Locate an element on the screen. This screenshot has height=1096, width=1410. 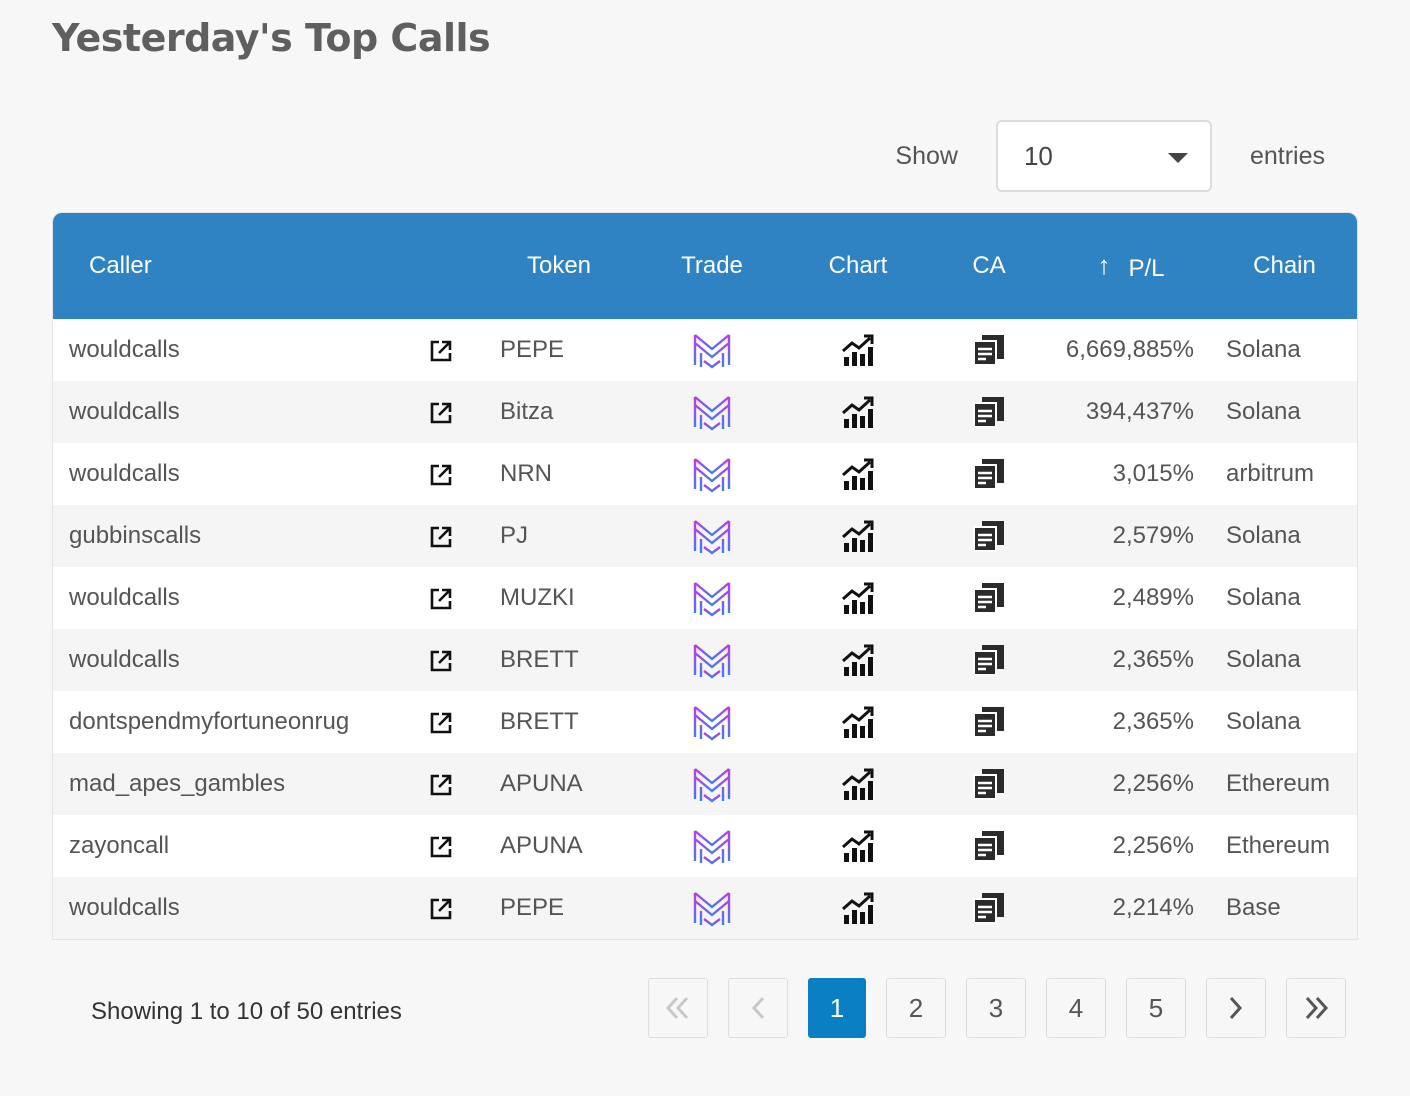
token-symbol: APUNA is located at coordinates (541, 845).